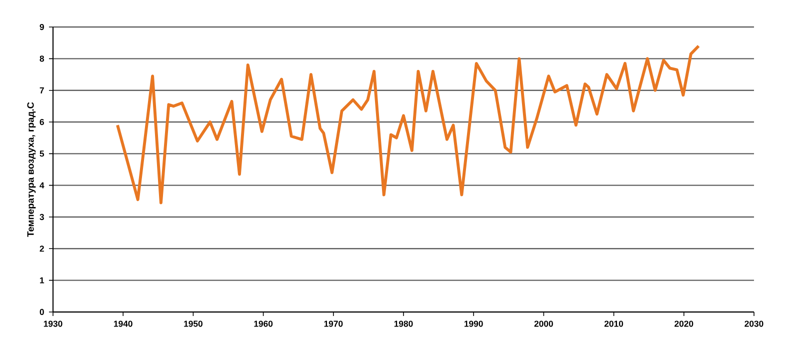  I want to click on y-tick-label: 0, so click(42, 312).